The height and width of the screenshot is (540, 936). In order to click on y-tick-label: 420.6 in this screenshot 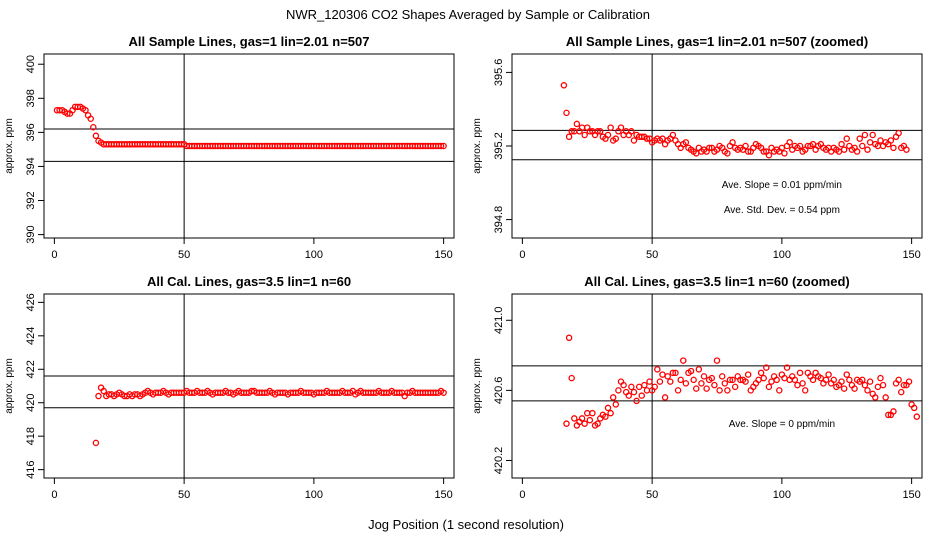, I will do `click(499, 391)`.